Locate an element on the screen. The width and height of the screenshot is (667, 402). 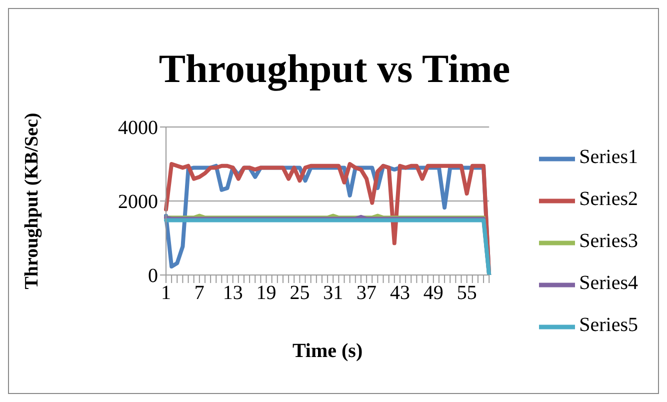
x-tick-label: 19 is located at coordinates (266, 293).